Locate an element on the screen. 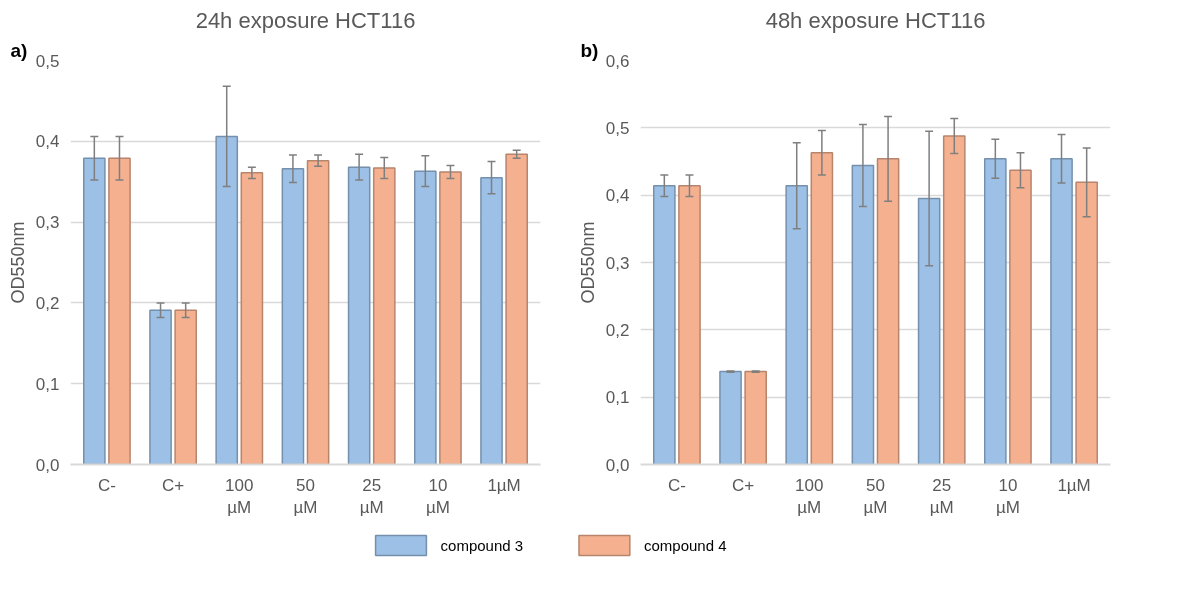  chart-title: 24h exposure HCT116 is located at coordinates (305, 20).